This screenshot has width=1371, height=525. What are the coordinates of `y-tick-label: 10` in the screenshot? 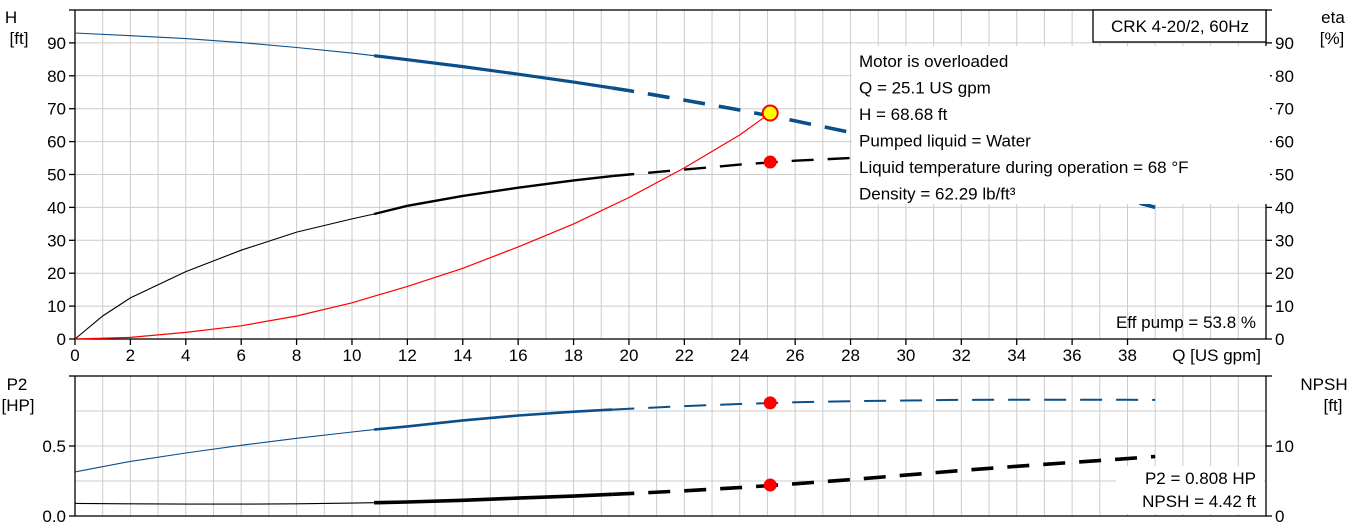 It's located at (56, 306).